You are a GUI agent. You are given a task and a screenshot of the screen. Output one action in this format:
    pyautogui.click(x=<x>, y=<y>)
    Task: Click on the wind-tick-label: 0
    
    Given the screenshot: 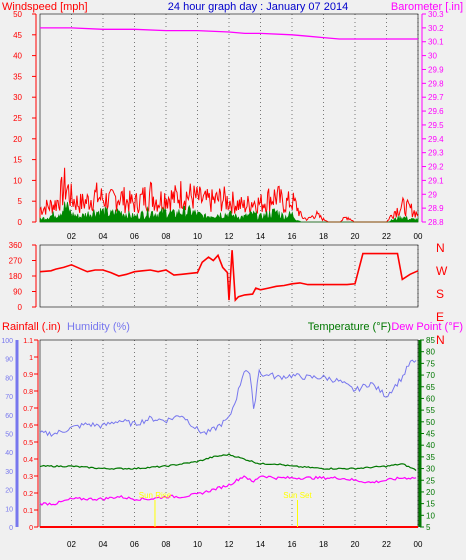 What is the action you would take?
    pyautogui.click(x=20, y=222)
    